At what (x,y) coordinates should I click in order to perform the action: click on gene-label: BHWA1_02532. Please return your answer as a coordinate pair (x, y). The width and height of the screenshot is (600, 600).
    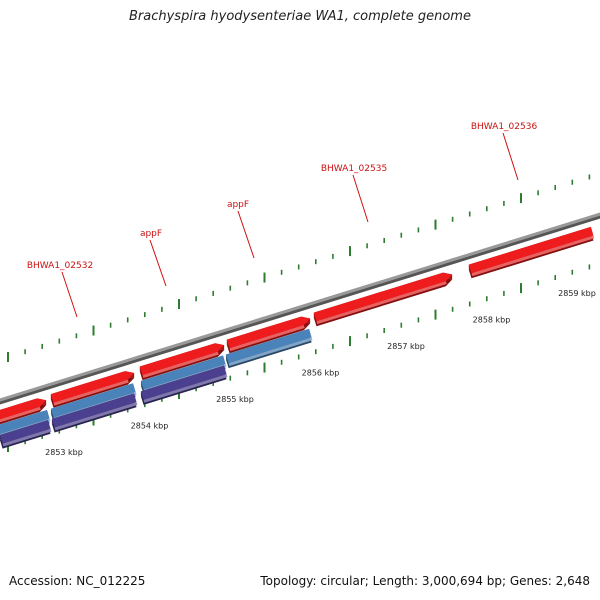
    Looking at the image, I should click on (60, 266).